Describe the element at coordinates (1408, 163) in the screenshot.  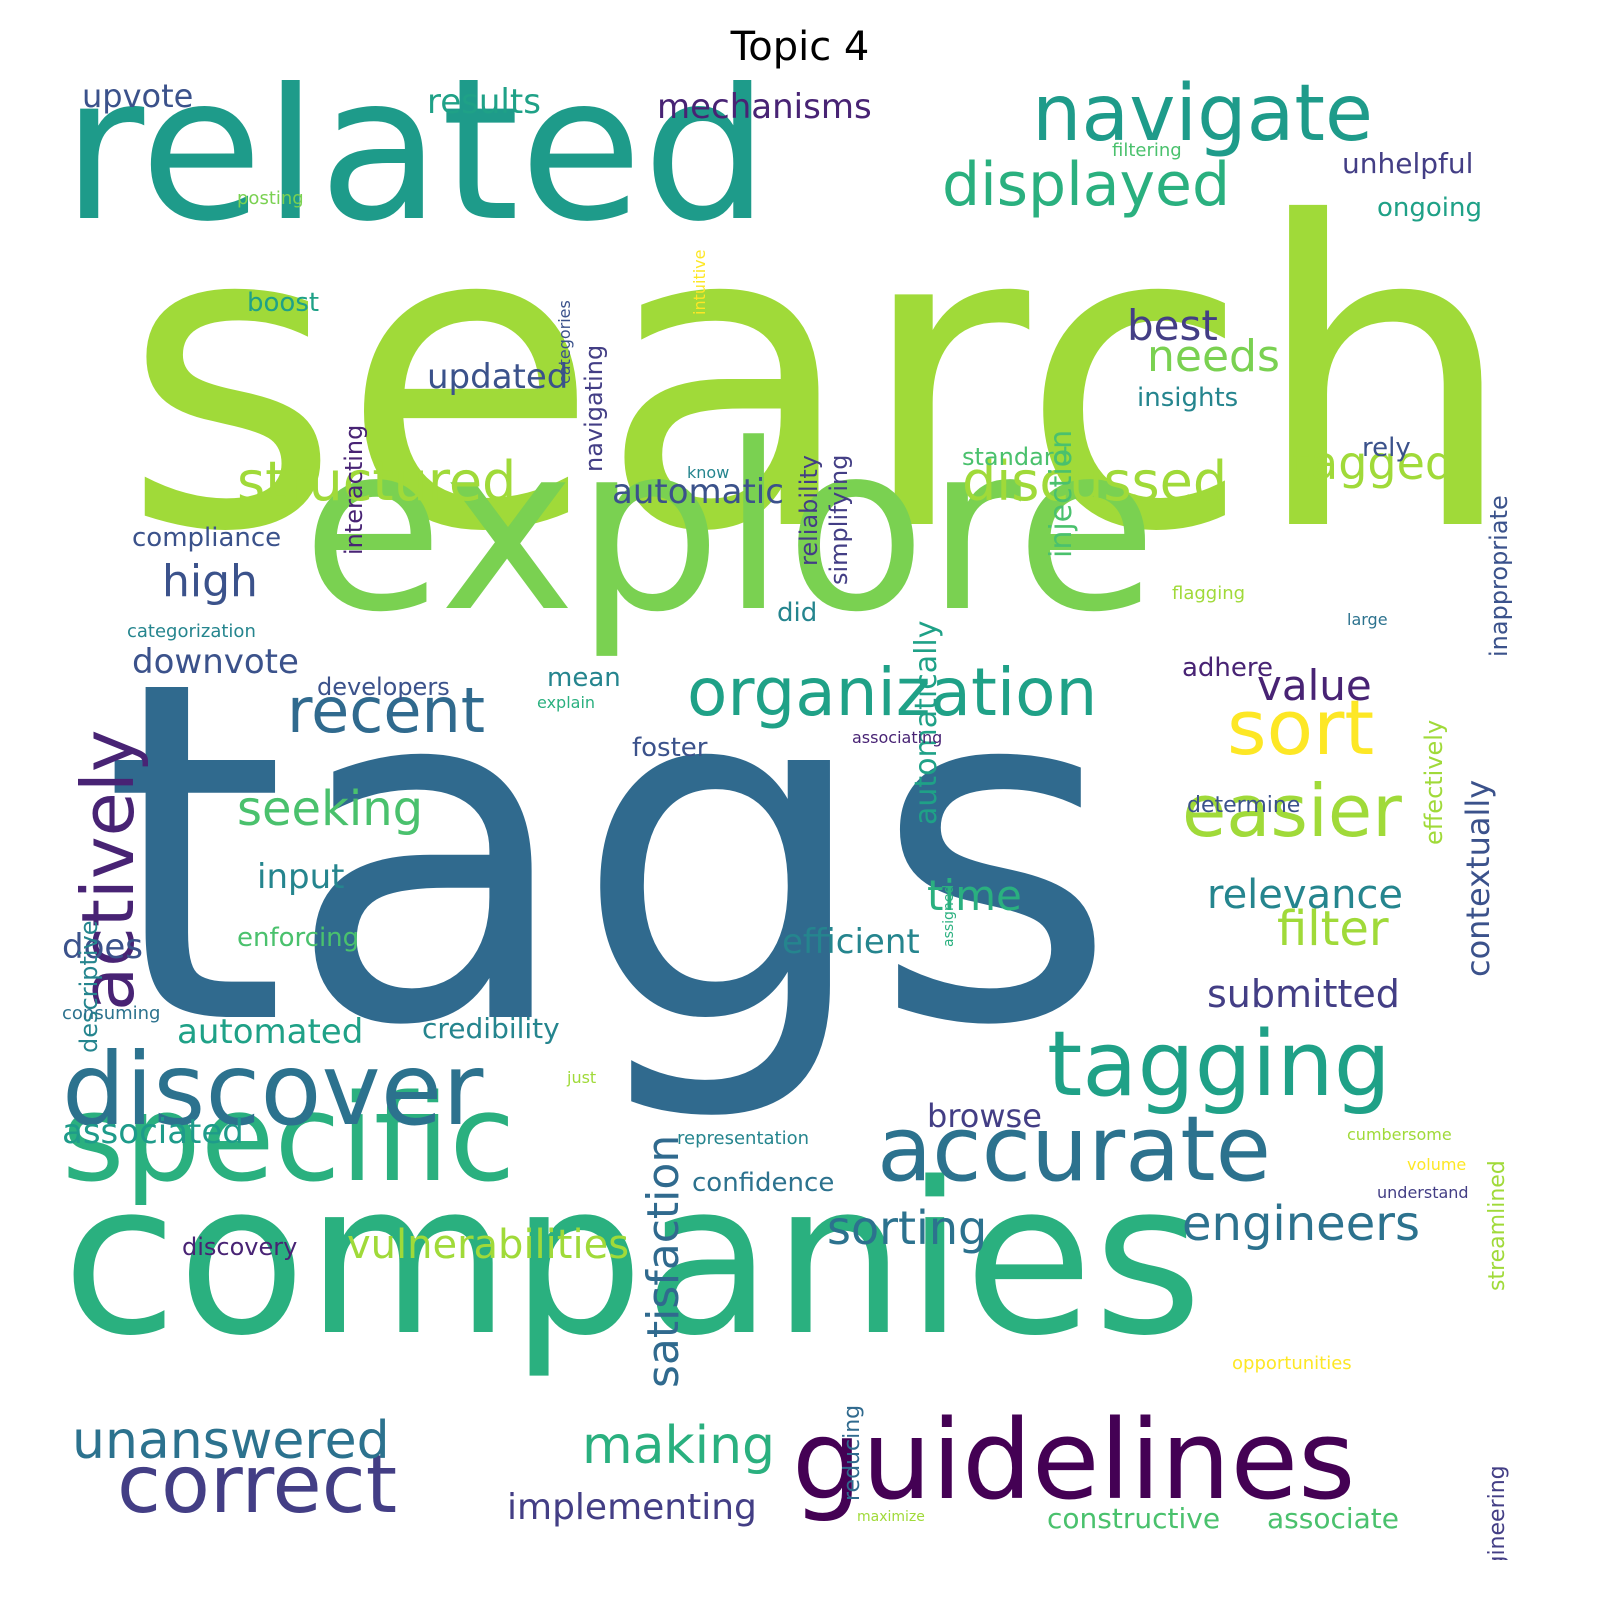
I see `word-unhelpful: unhelpful` at that location.